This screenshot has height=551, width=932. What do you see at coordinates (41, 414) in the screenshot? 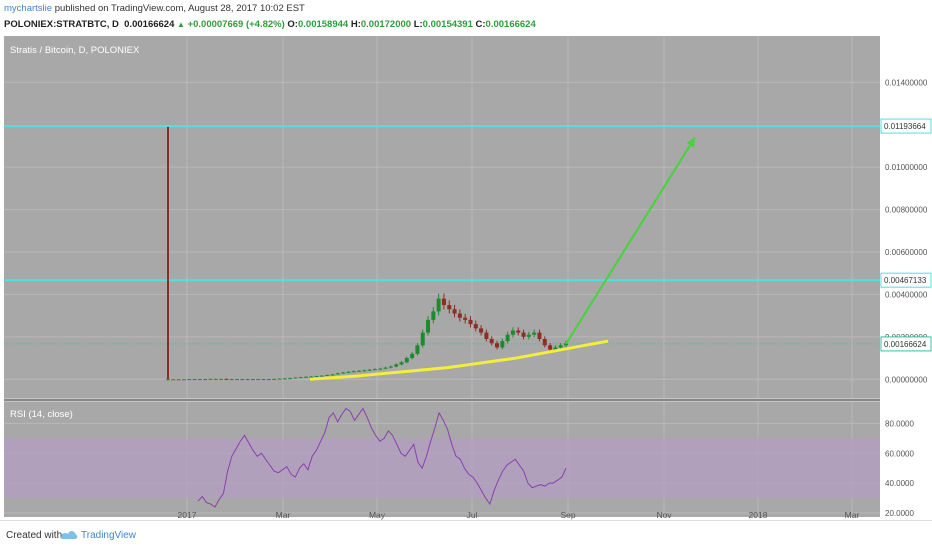
I see `rsi-pane-title: RSI (14, close)` at bounding box center [41, 414].